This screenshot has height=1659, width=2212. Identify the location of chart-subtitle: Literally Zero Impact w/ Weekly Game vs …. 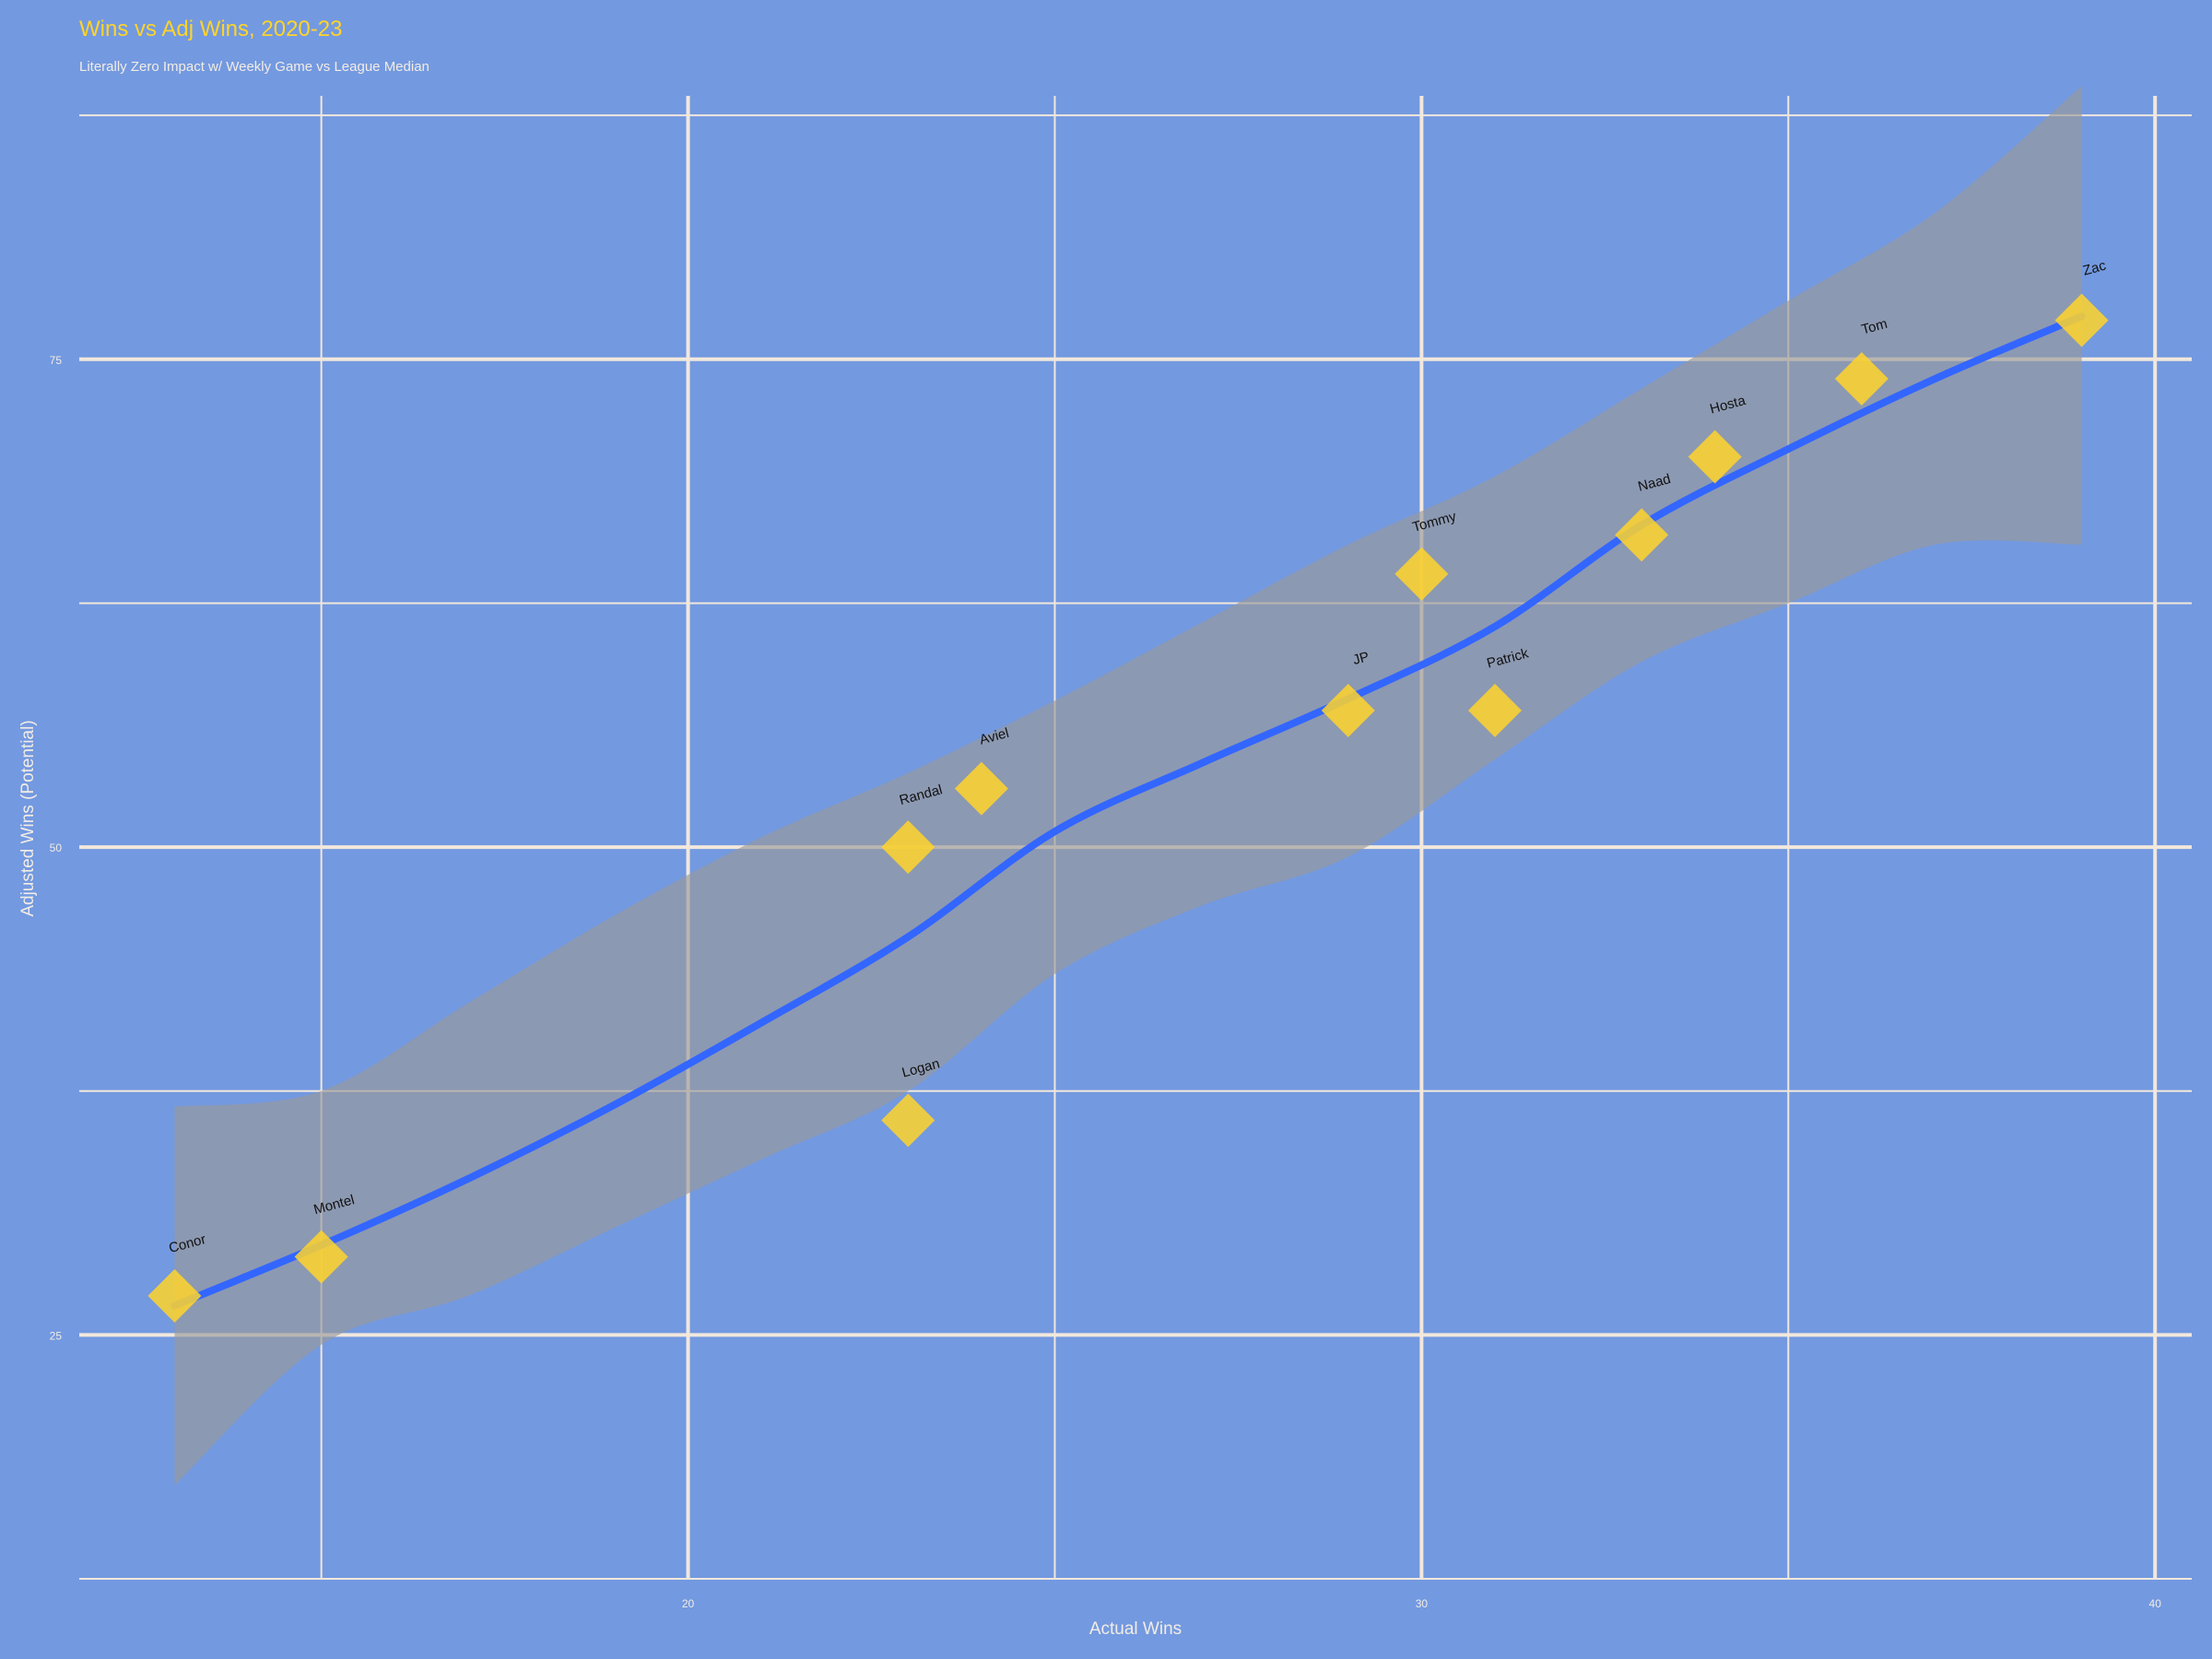
(254, 67).